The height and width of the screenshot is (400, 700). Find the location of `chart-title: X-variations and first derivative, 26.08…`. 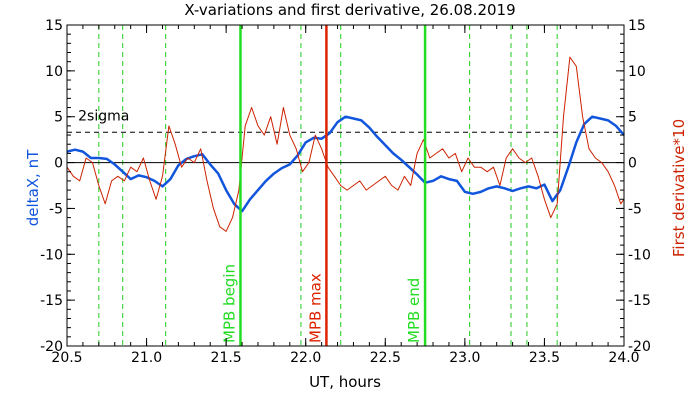

chart-title: X-variations and first derivative, 26.08… is located at coordinates (349, 10).